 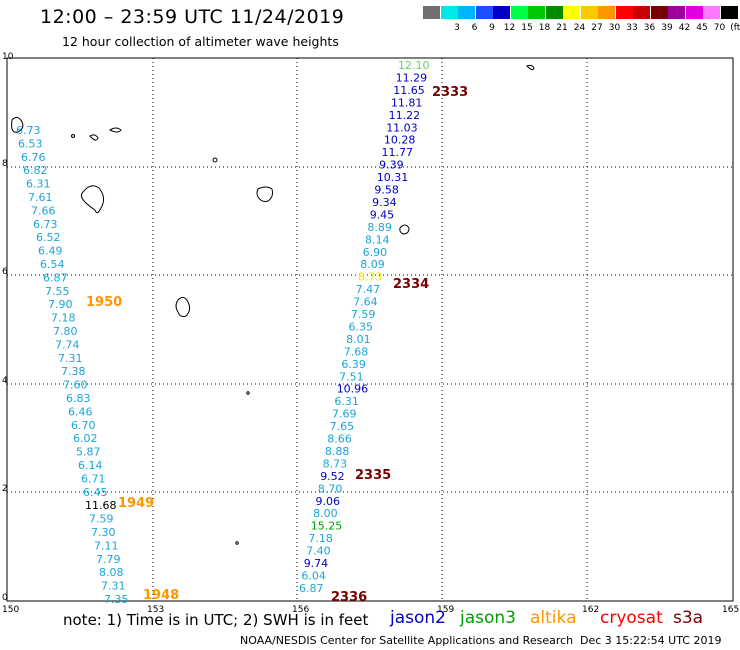 I want to click on scale-label: 6, so click(x=474, y=28).